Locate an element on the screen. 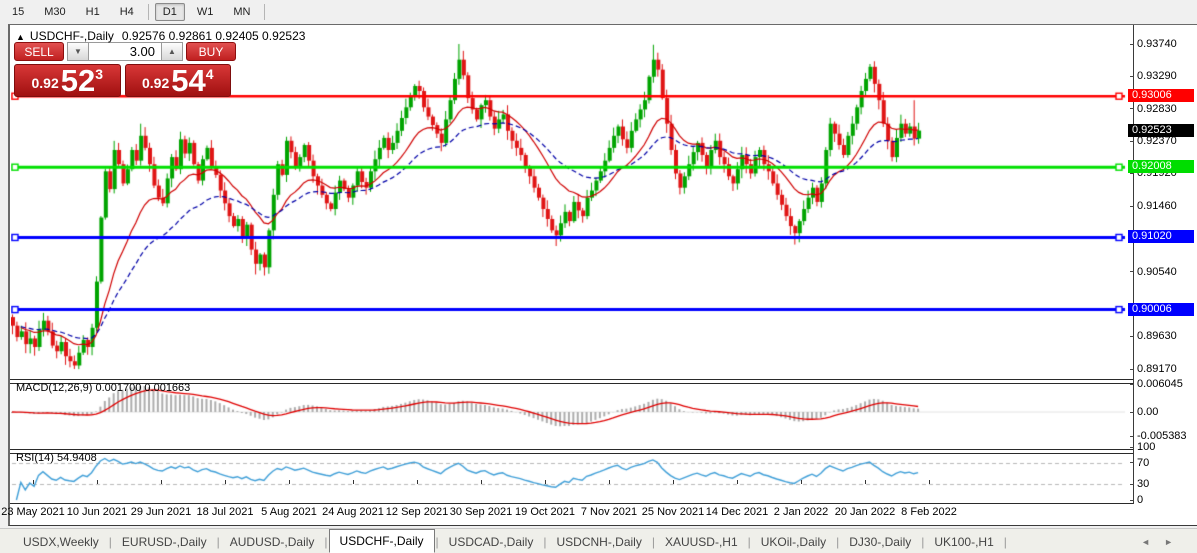 The width and height of the screenshot is (1197, 553). chart-tab-usdcad-daily: USDCAD-,Daily is located at coordinates (491, 541).